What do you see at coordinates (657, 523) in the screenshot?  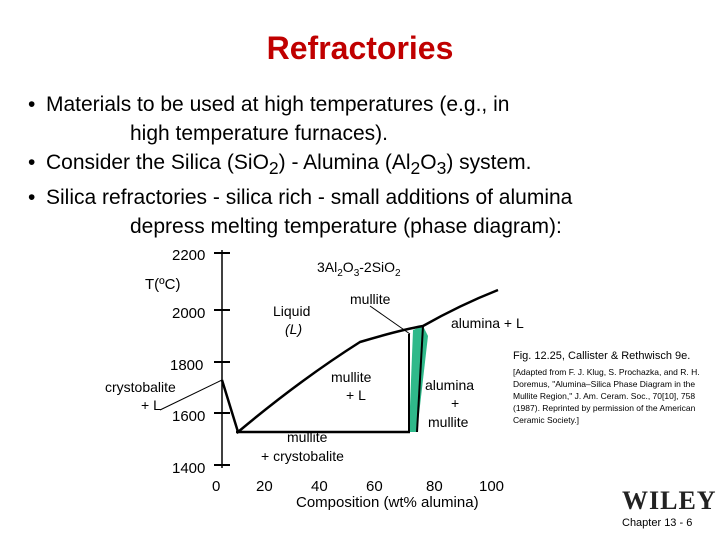 I see `chapter-footer: Chapter 13 - 6` at bounding box center [657, 523].